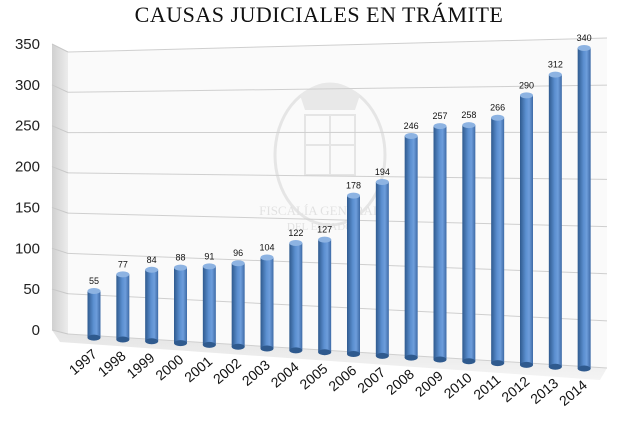 The width and height of the screenshot is (638, 423). I want to click on y-tick-label: 300, so click(27, 85).